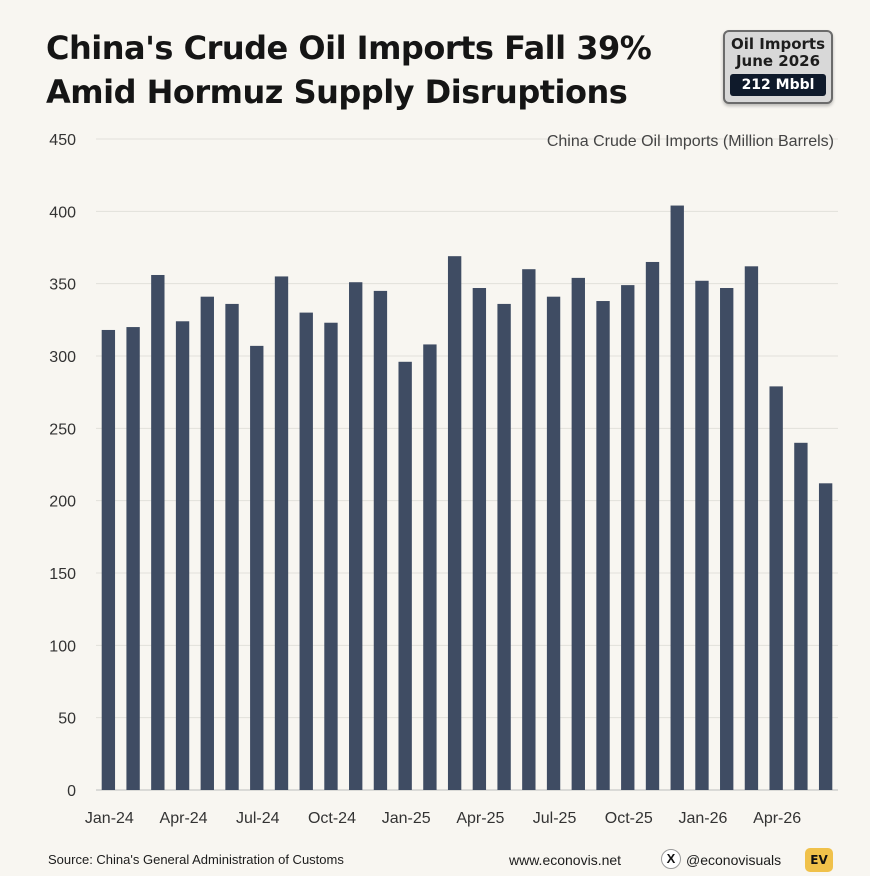  Describe the element at coordinates (71, 791) in the screenshot. I see `y-tick-label: 0` at that location.